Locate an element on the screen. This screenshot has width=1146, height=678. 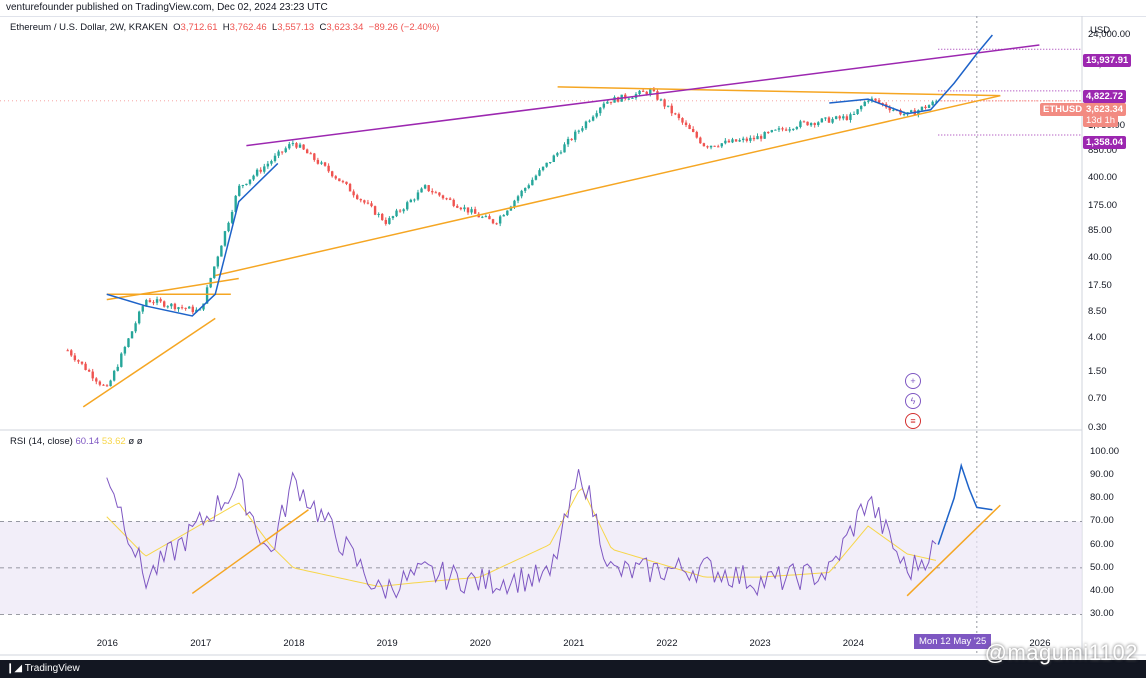
last-price-tag: 3,623.34 is located at coordinates (1104, 109).